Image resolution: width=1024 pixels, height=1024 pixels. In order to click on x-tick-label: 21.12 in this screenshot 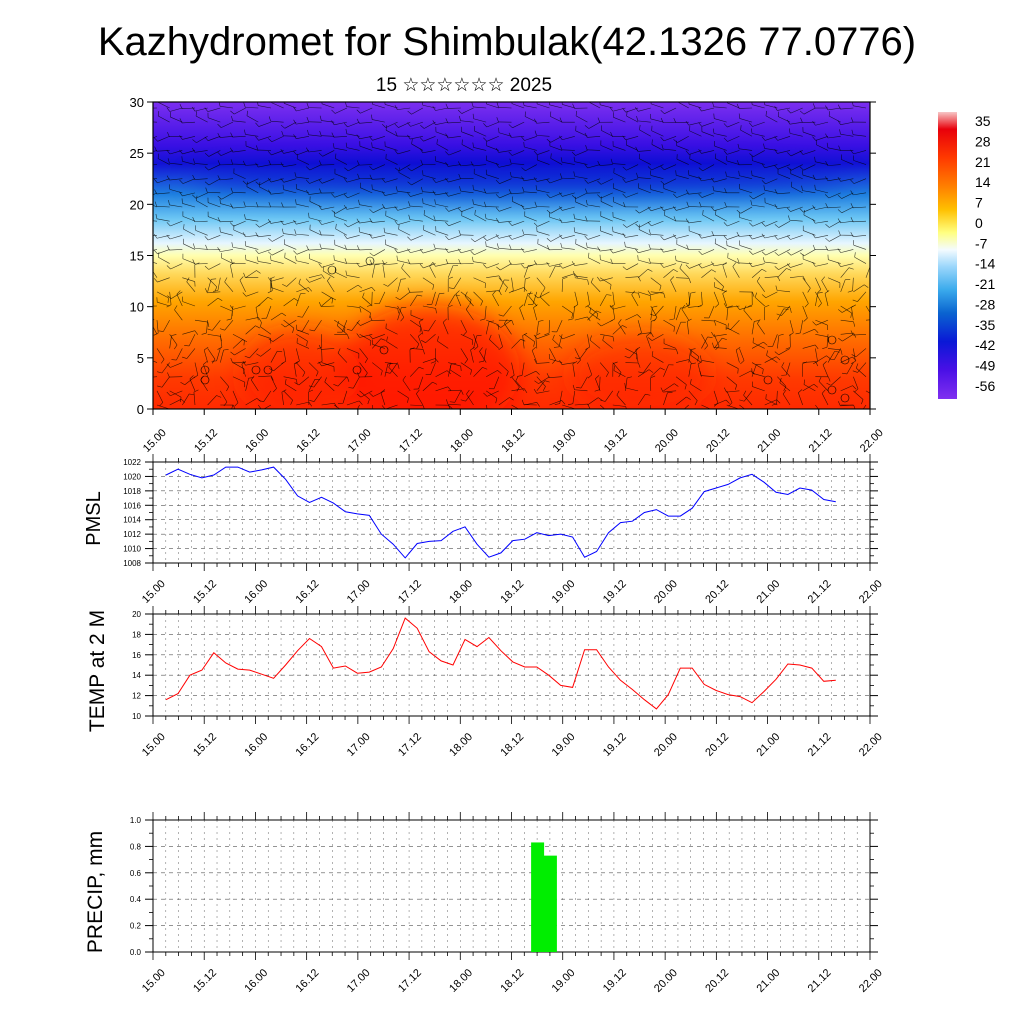, I will do `click(820, 981)`.